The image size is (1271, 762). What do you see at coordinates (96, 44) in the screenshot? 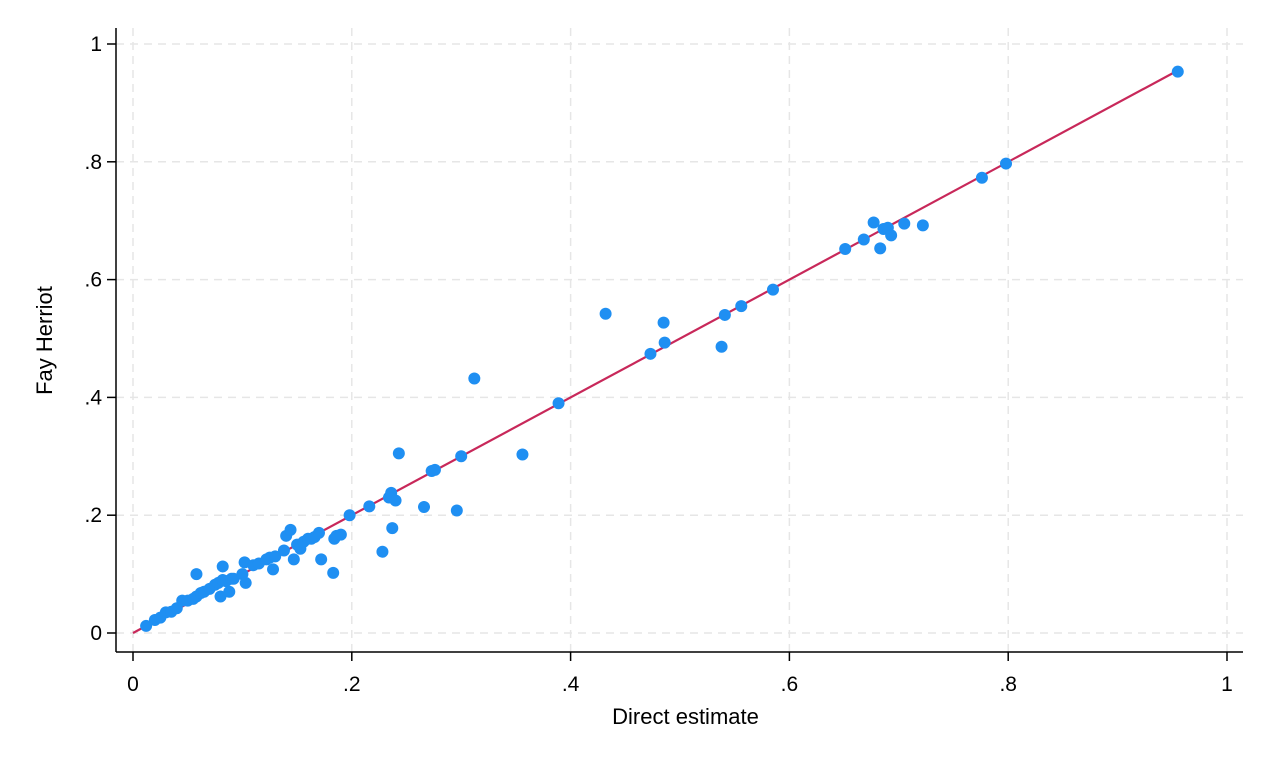
I see `y-tick-label: 1` at bounding box center [96, 44].